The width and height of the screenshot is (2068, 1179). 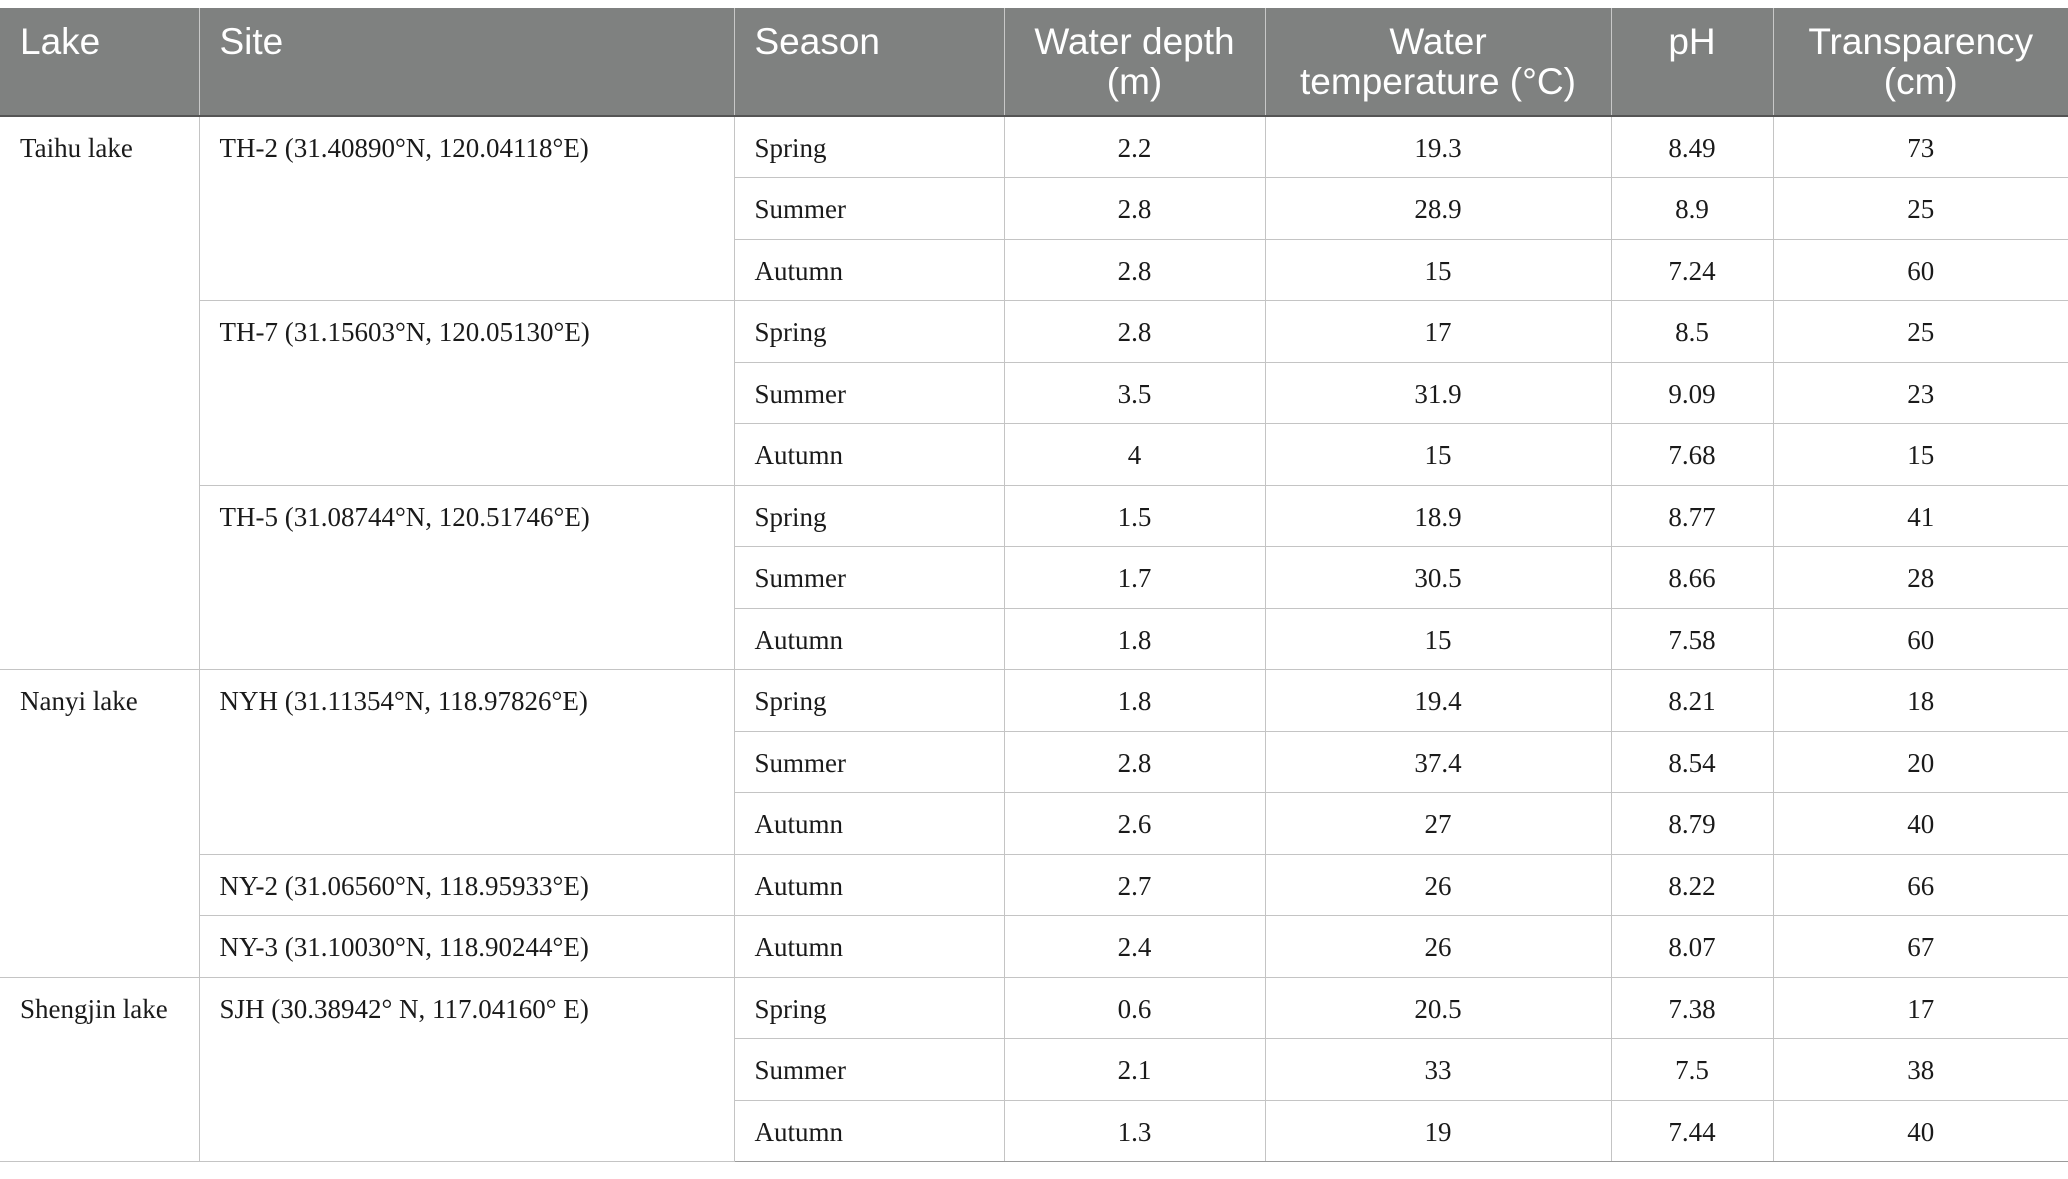 I want to click on ph-cell: 7.58, so click(x=1692, y=639).